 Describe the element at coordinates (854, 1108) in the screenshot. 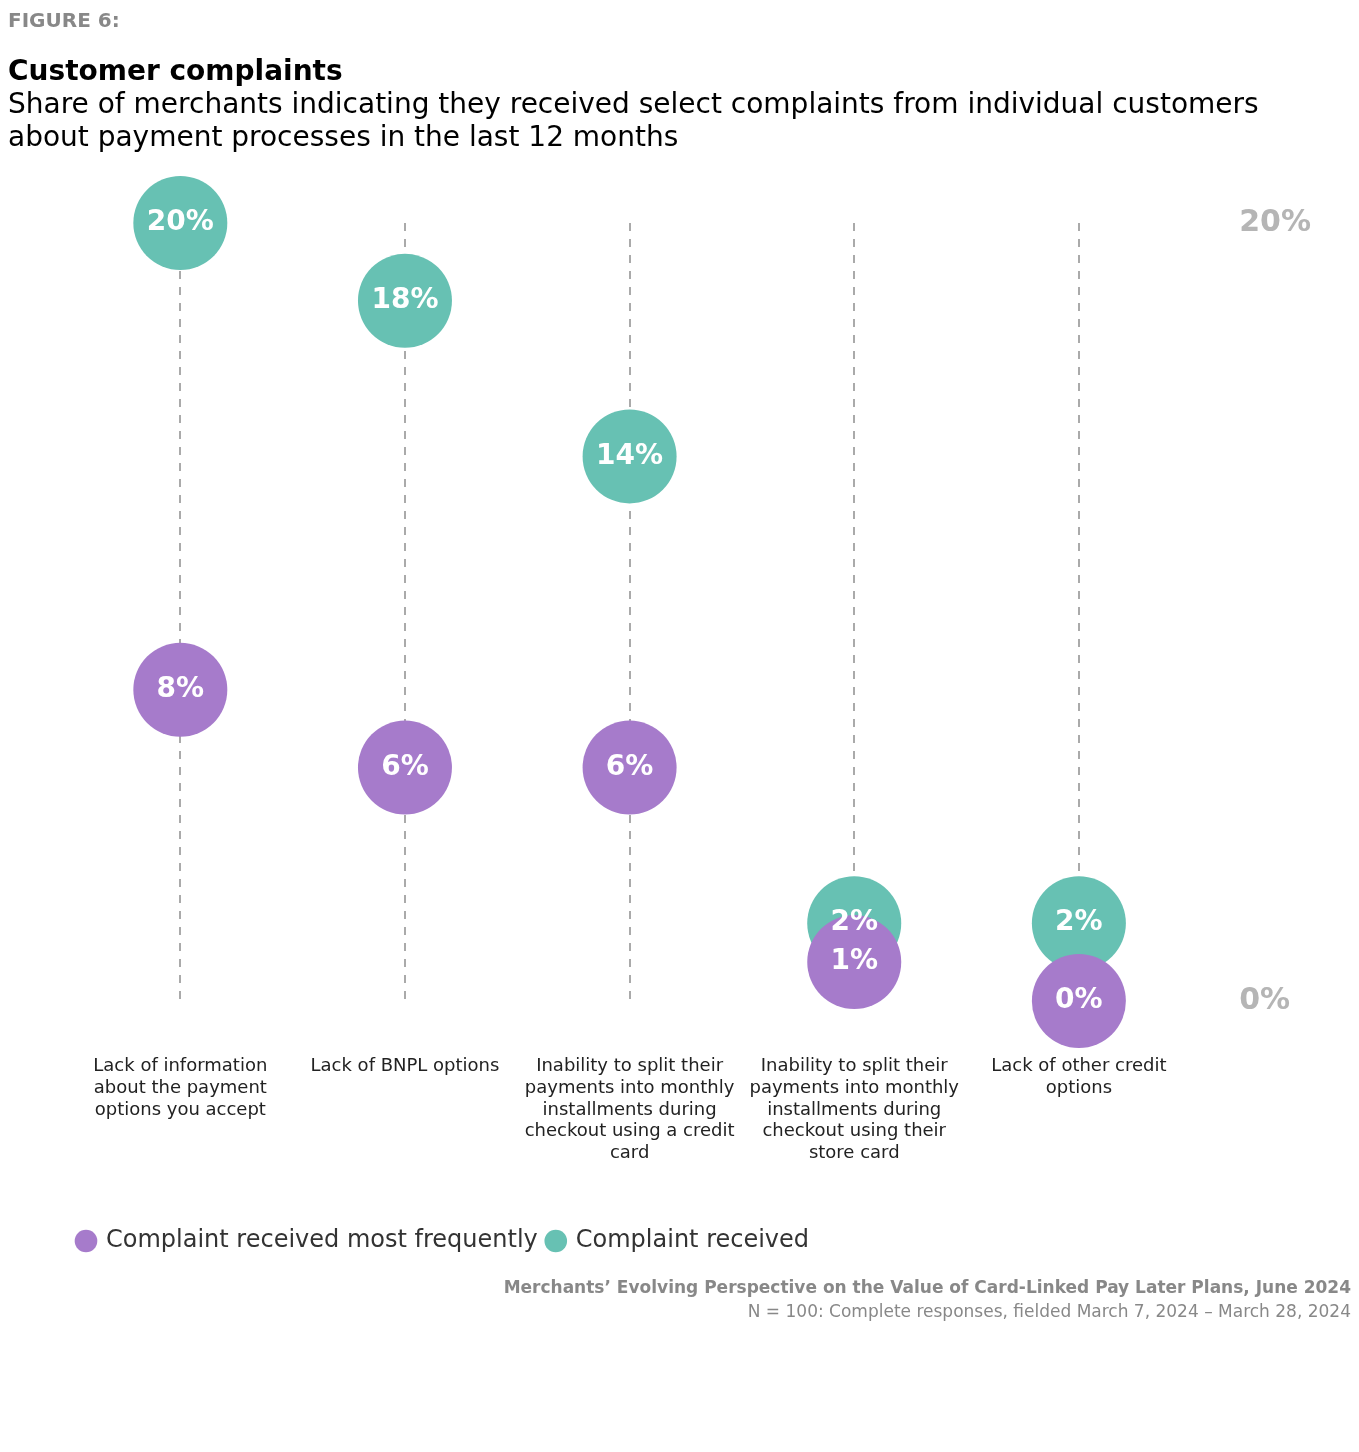

I see `x-tick-label: Inability to split their payments into monthly installments during checkout using their store card` at that location.